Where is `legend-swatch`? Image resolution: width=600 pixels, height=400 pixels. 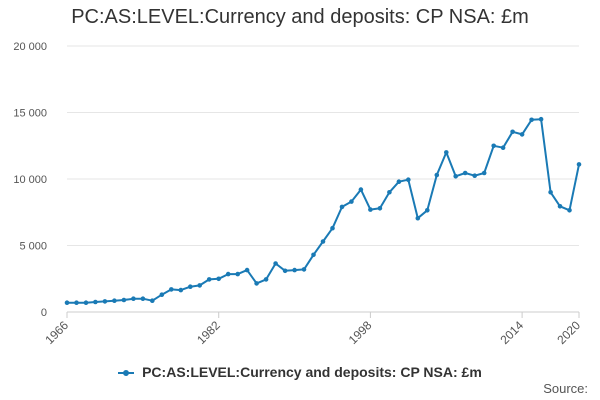
legend-swatch is located at coordinates (126, 373).